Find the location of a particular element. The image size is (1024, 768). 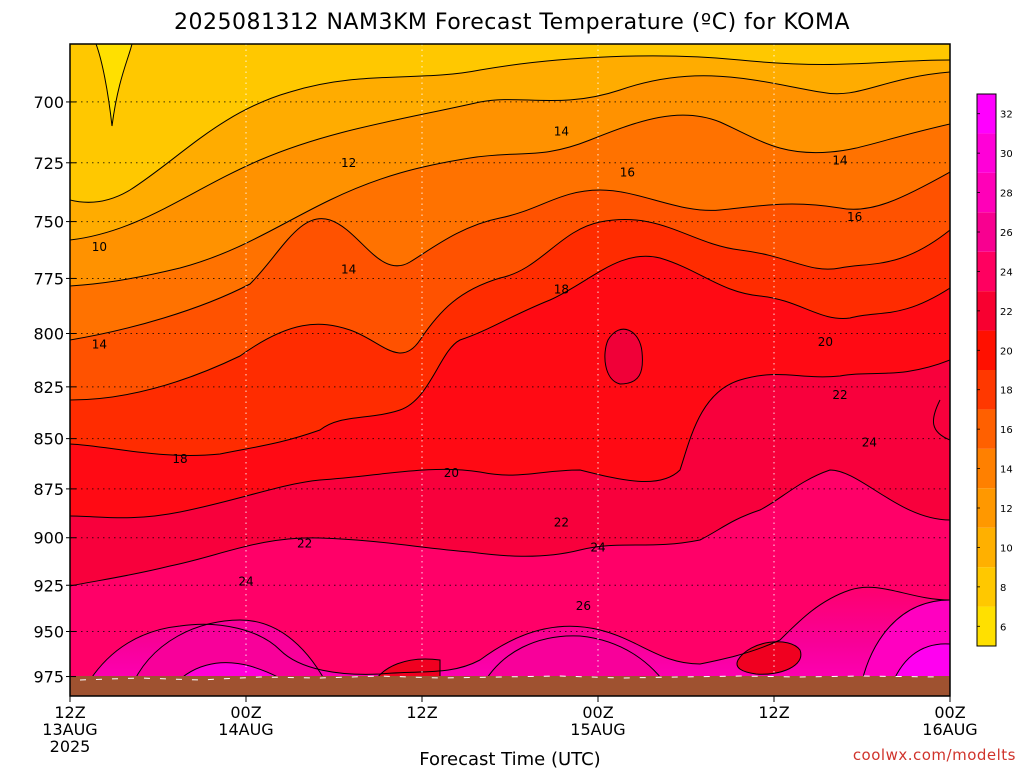

y-axis: 700 725 750 775 800 825 850 875 900 925 950 975 is located at coordinates (54, 390).